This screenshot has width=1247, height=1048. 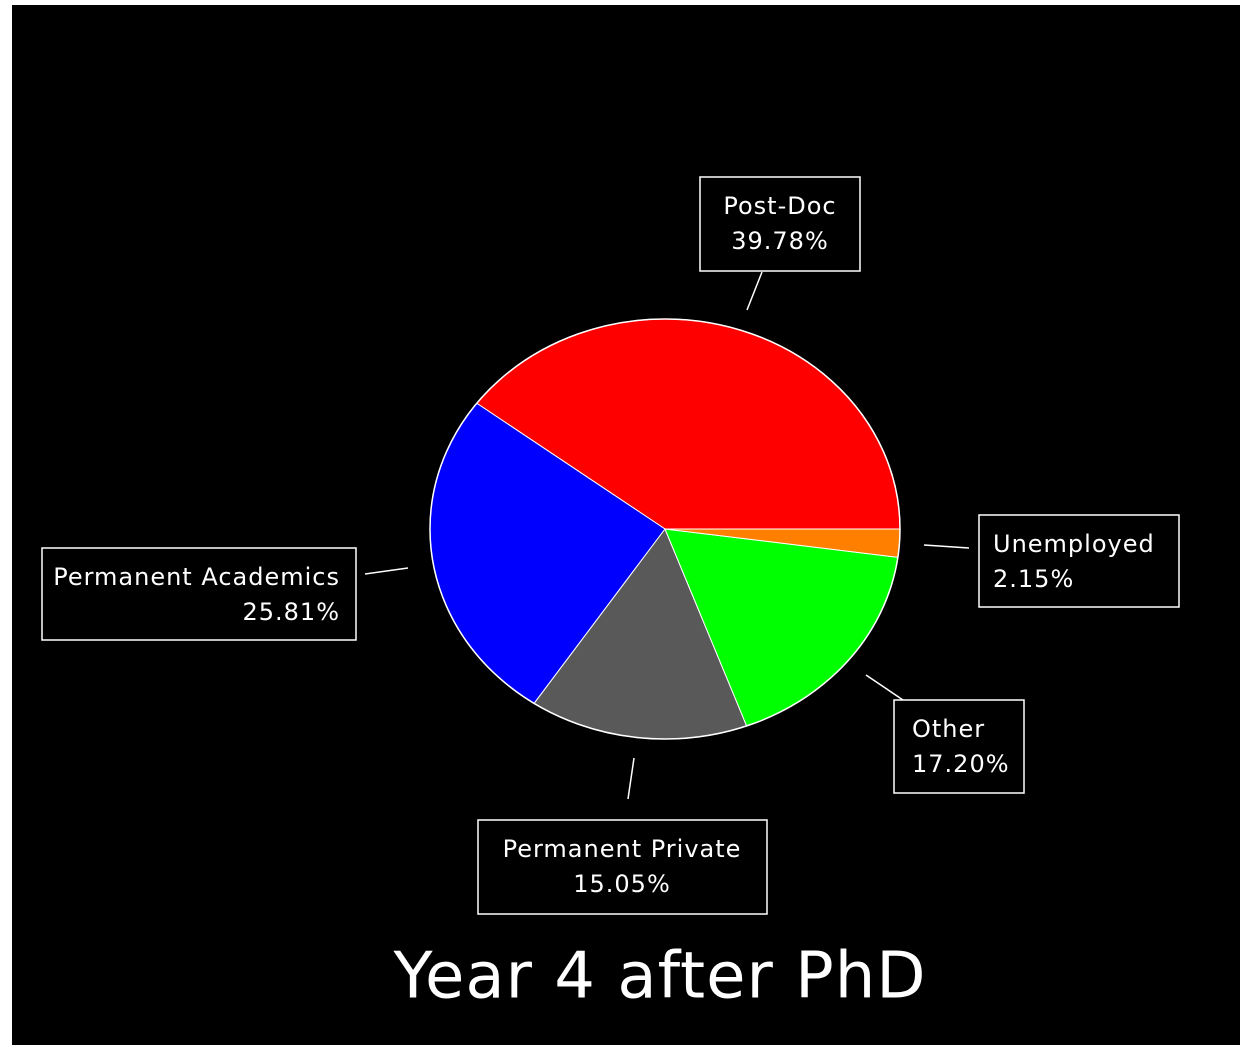 I want to click on slice-label: Unemployed, so click(x=1074, y=544).